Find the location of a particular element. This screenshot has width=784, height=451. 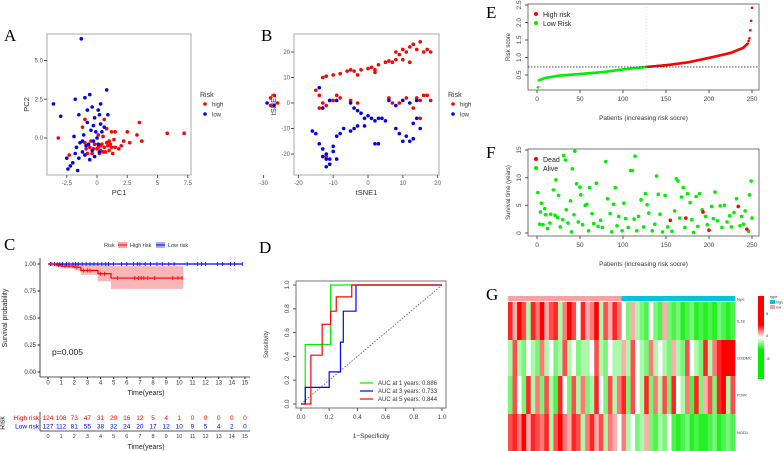

y-tick-label: 0.75 is located at coordinates (30, 292).